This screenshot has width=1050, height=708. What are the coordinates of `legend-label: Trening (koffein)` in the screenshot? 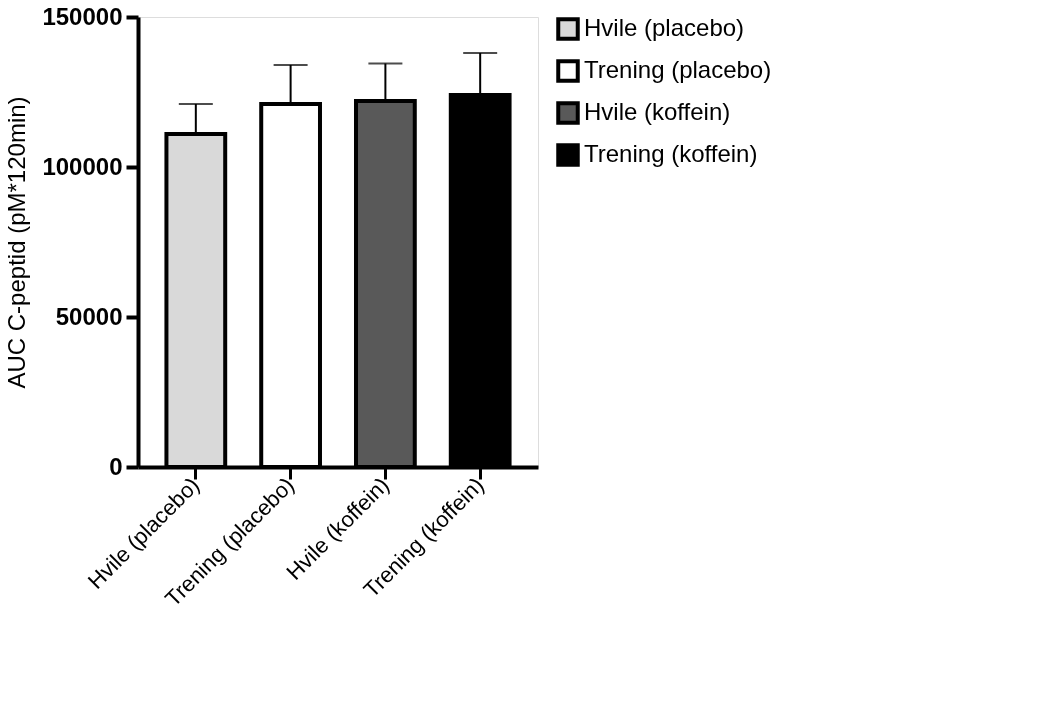 It's located at (671, 153).